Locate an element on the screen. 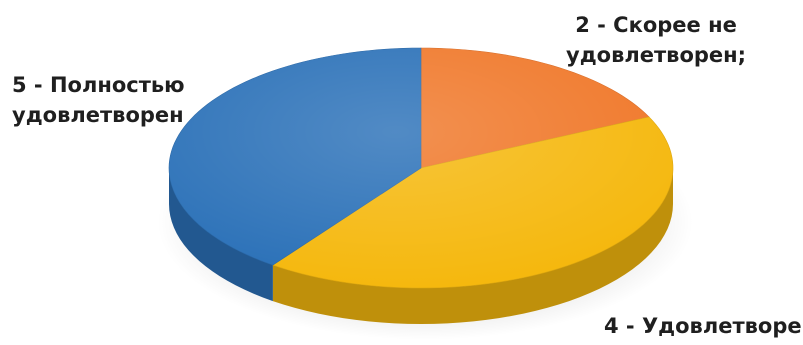 This screenshot has height=345, width=803. slice-label-line: 2 - Скорее не is located at coordinates (656, 25).